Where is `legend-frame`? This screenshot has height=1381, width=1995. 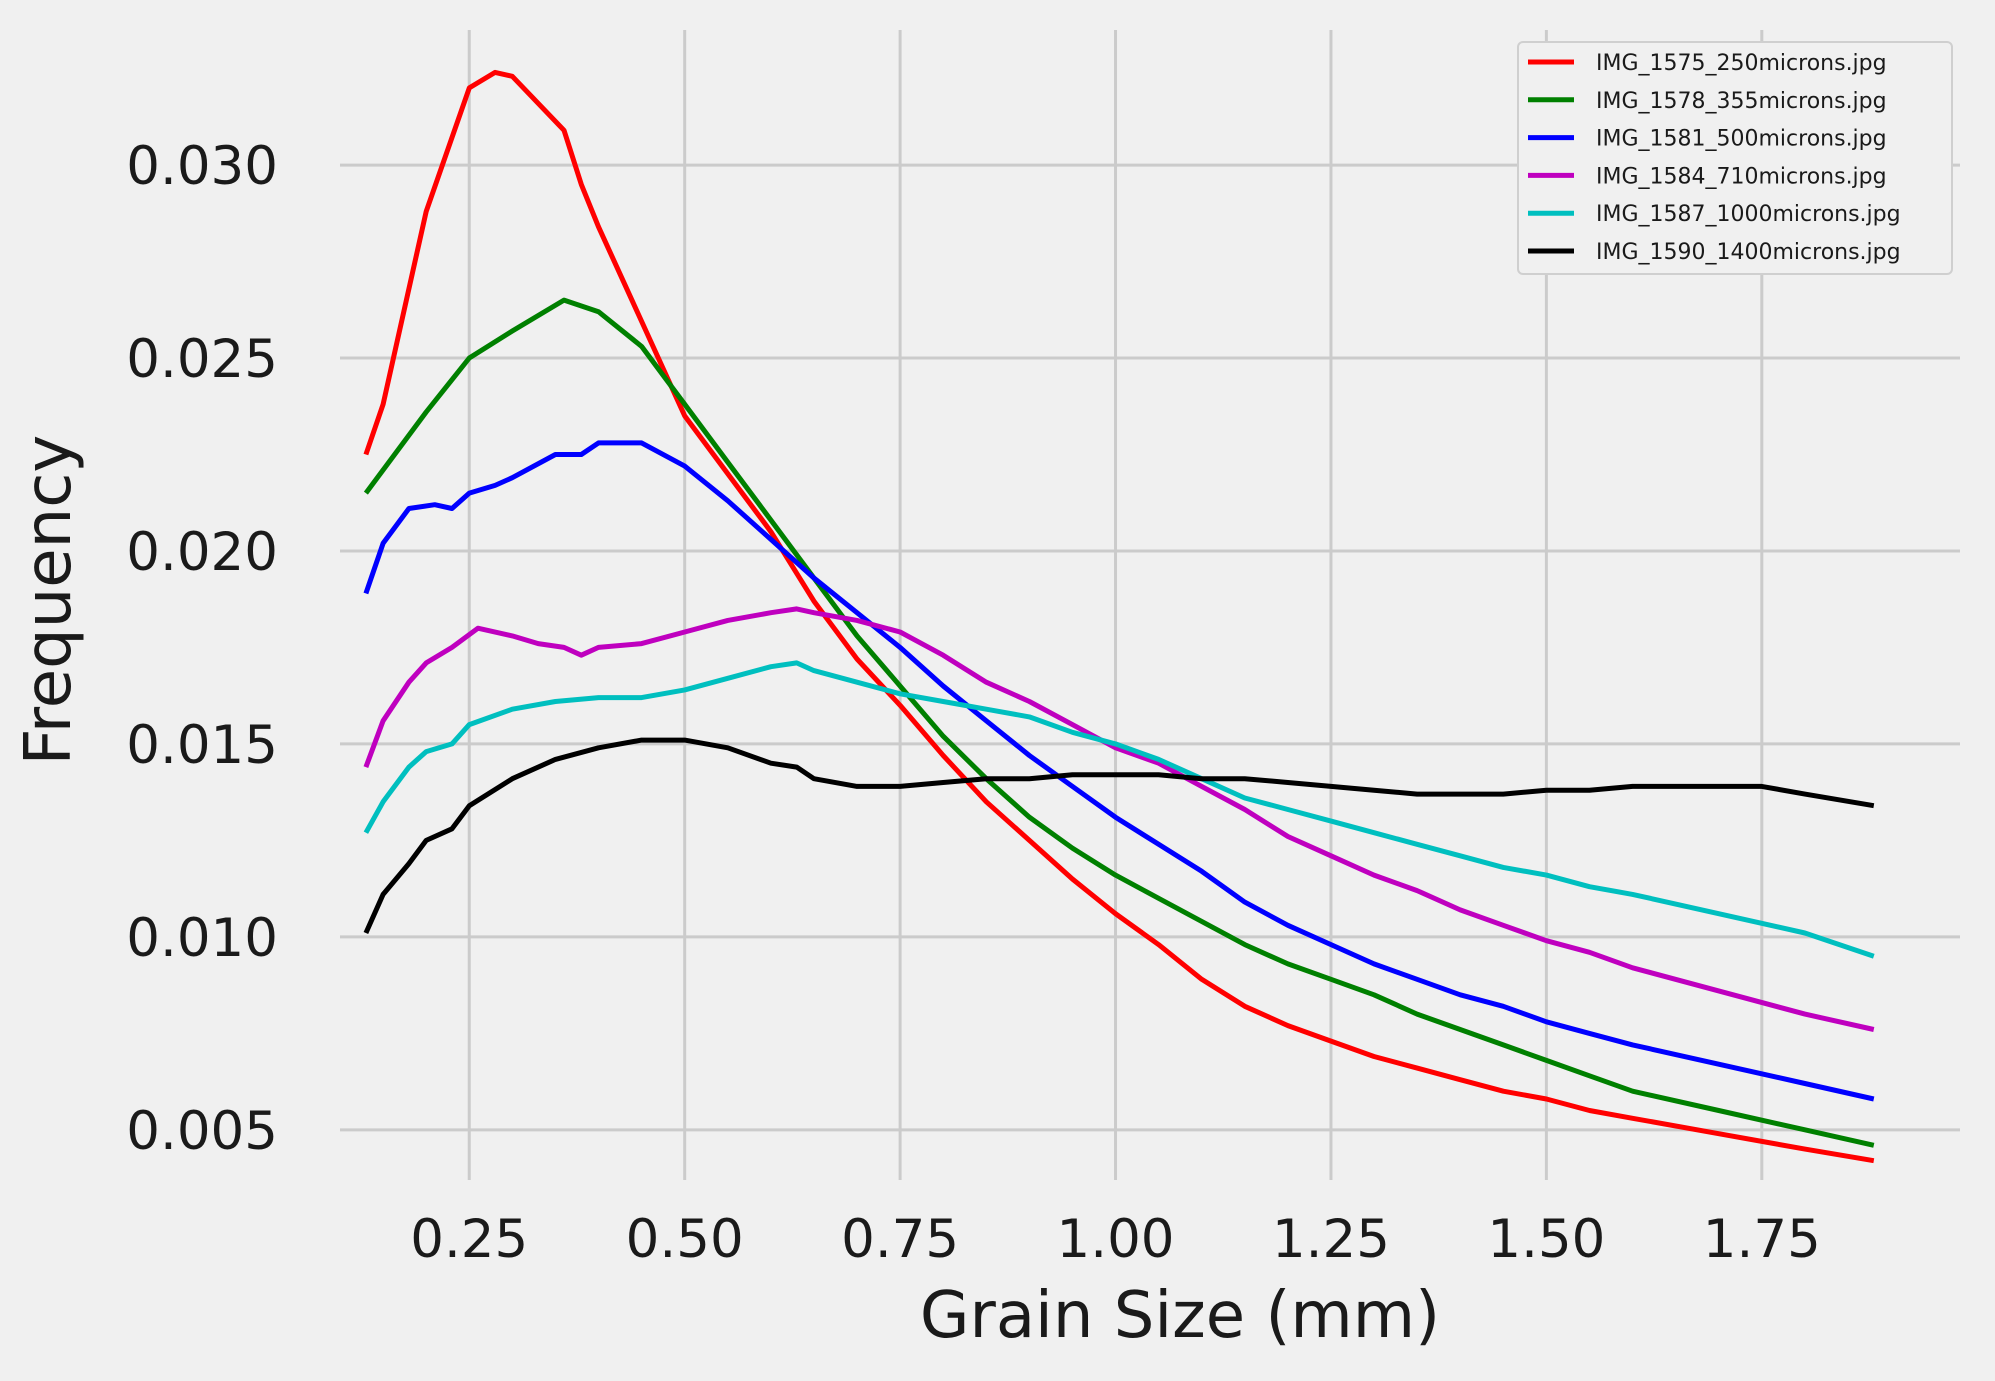 legend-frame is located at coordinates (1735, 158).